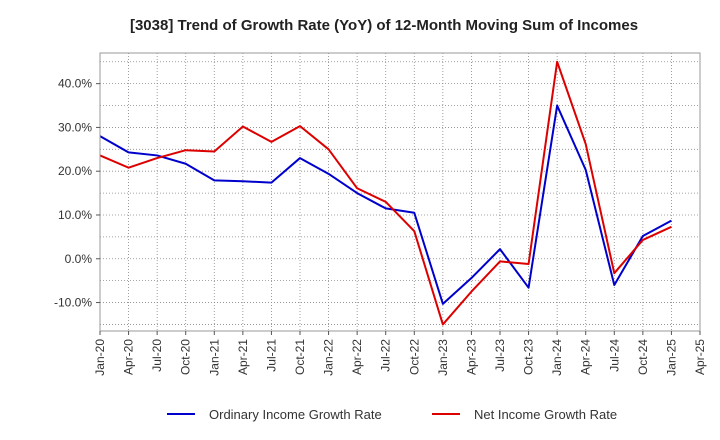 This screenshot has height=440, width=720. Describe the element at coordinates (357, 357) in the screenshot. I see `x-tick-label: Apr-22` at that location.